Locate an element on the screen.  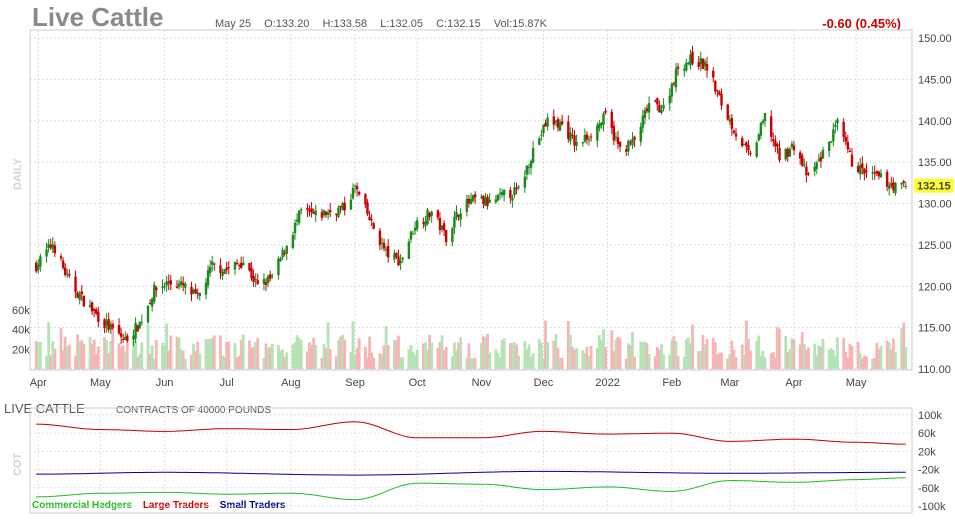
time-axis-tick-label: Apr is located at coordinates (38, 383).